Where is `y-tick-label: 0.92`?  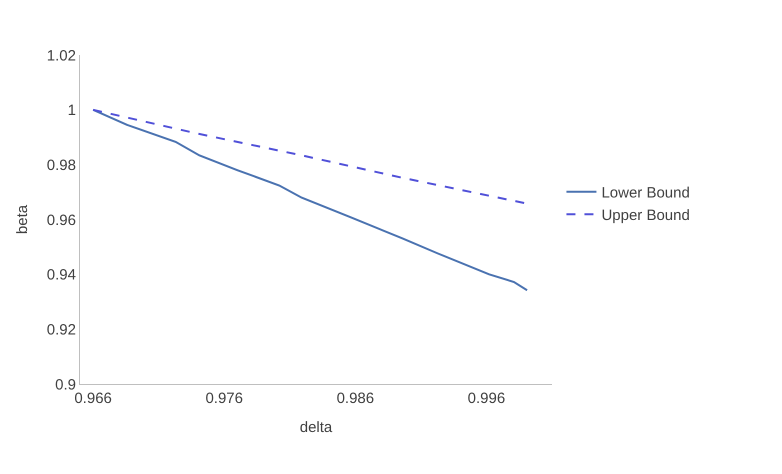
y-tick-label: 0.92 is located at coordinates (61, 329).